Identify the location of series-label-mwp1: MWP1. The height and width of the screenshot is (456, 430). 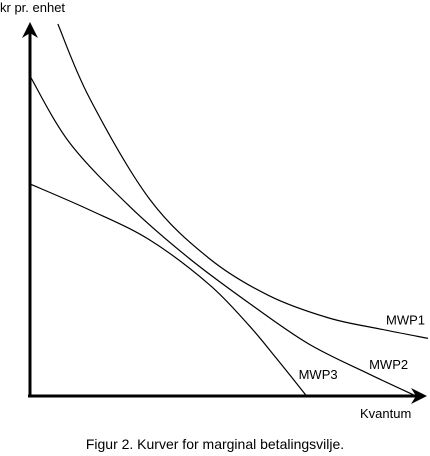
(405, 319).